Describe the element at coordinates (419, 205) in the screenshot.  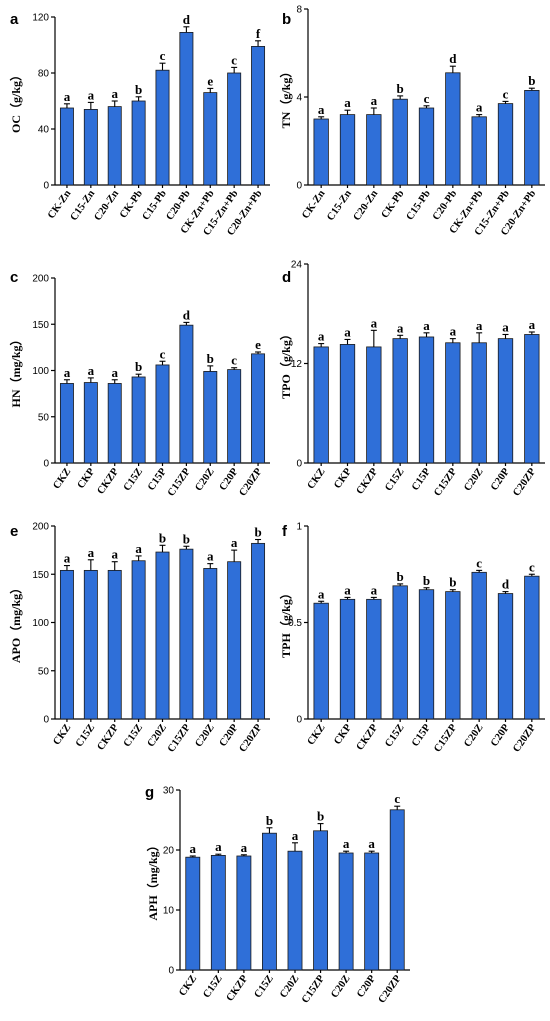
I see `x-tick-label: C15-Pb` at that location.